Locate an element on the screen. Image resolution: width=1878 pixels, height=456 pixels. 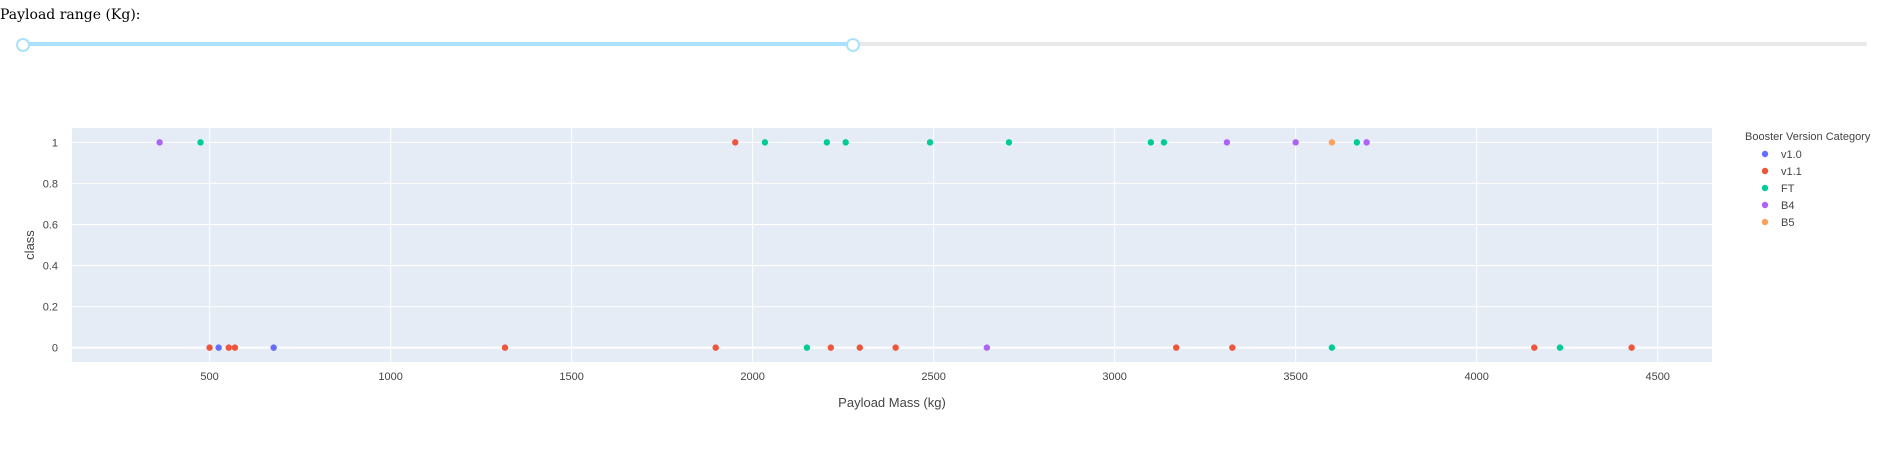
x-tick-label: 4000 is located at coordinates (1476, 377).